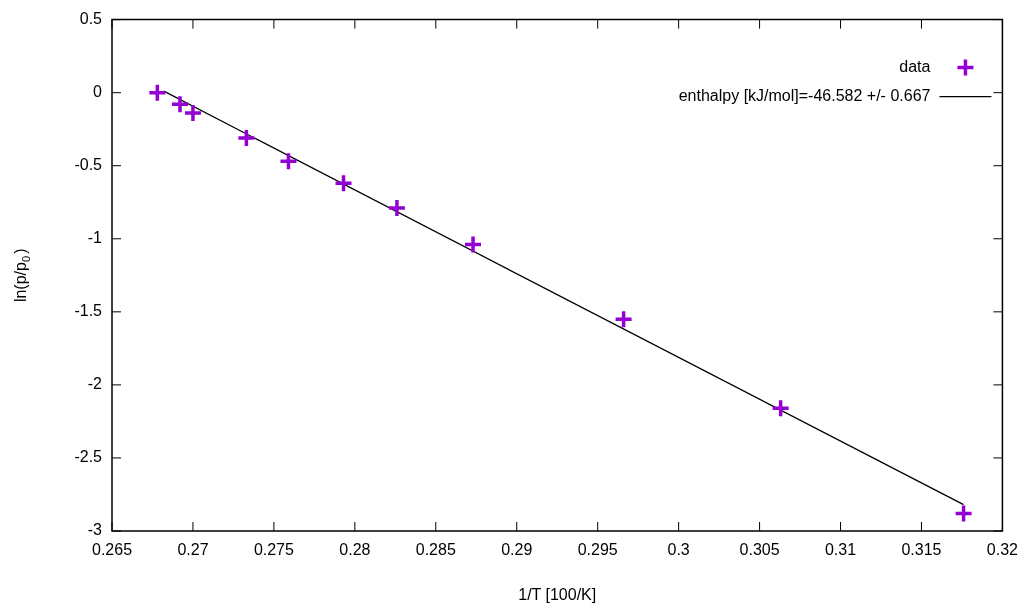 This screenshot has height=609, width=1028. What do you see at coordinates (840, 550) in the screenshot?
I see `x-tick-label: 0.31` at bounding box center [840, 550].